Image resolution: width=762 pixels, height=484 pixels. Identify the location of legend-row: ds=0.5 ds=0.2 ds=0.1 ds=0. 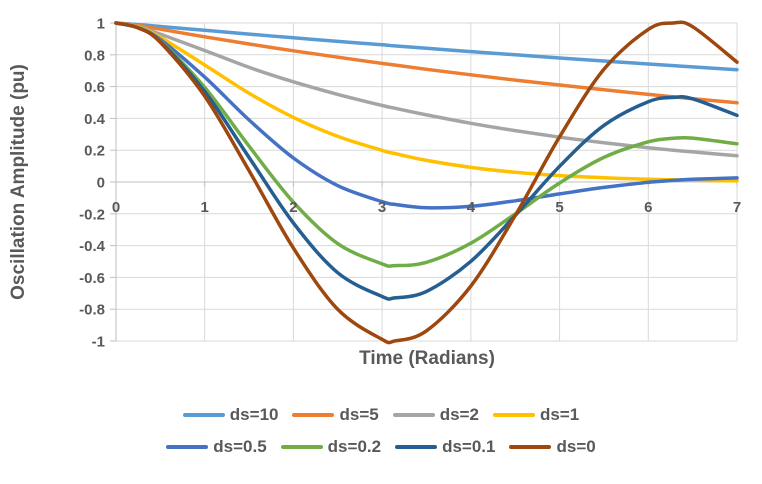
(381, 446).